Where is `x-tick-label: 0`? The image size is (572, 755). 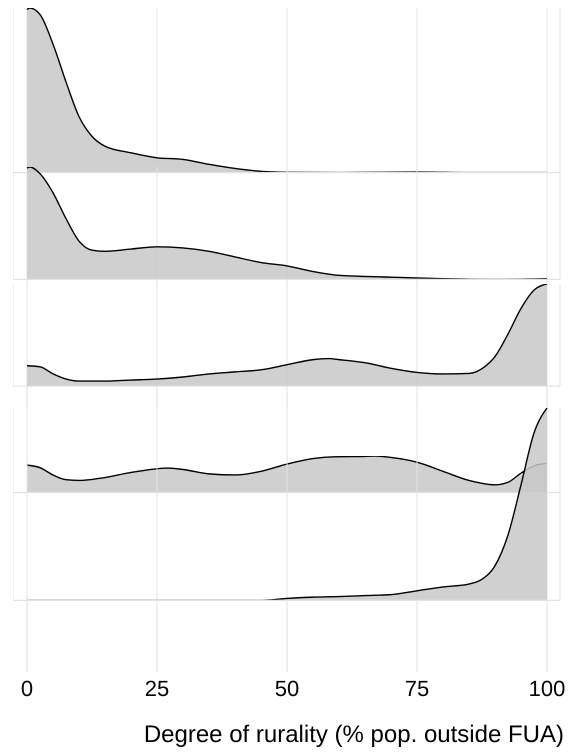 x-tick-label: 0 is located at coordinates (27, 688).